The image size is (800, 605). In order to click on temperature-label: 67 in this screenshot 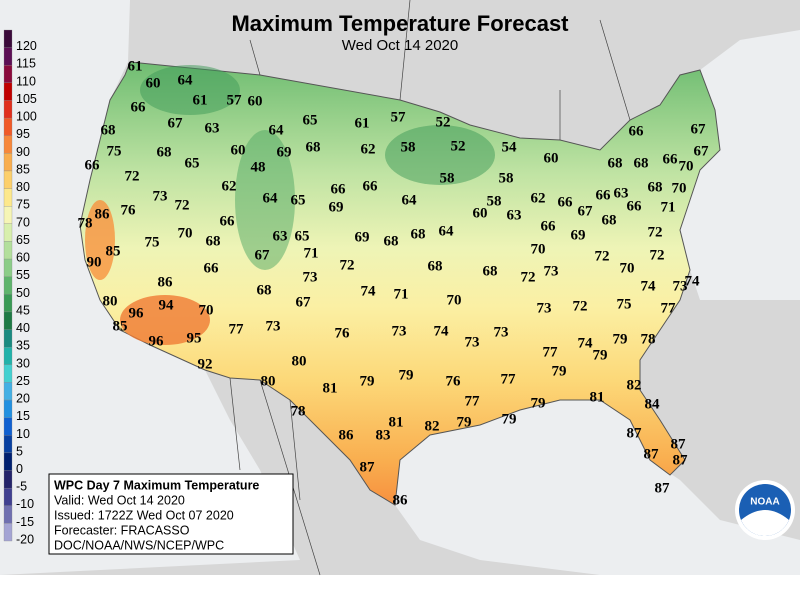, I will do `click(263, 255)`.